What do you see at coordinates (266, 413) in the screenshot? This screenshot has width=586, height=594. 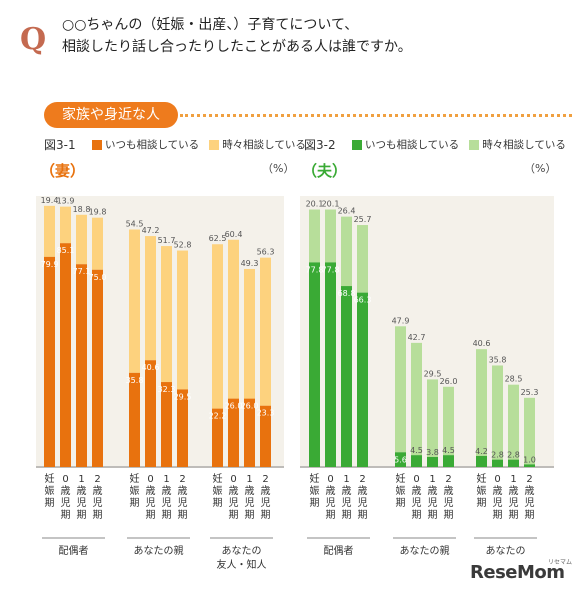 I see `wife-label-always: 23.3` at bounding box center [266, 413].